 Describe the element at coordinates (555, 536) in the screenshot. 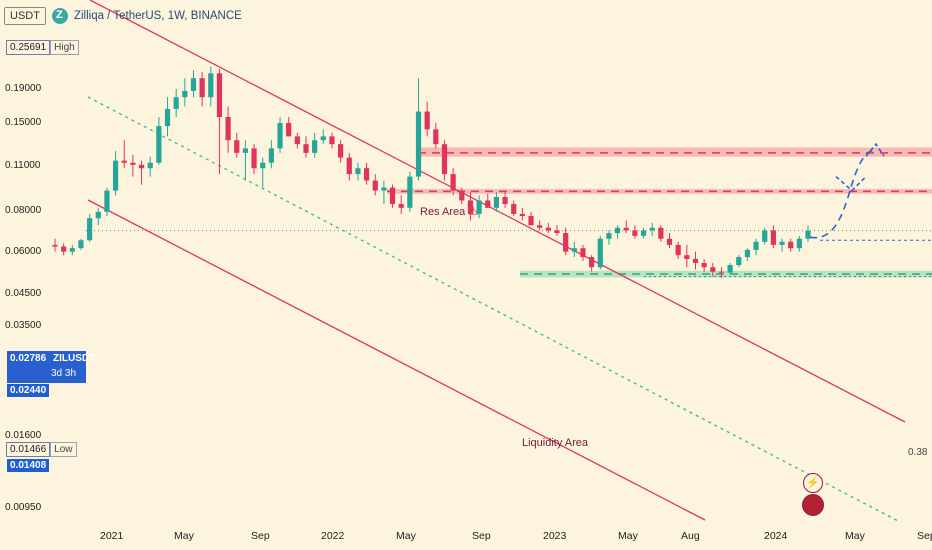

I see `time-tick-label: 2023` at that location.